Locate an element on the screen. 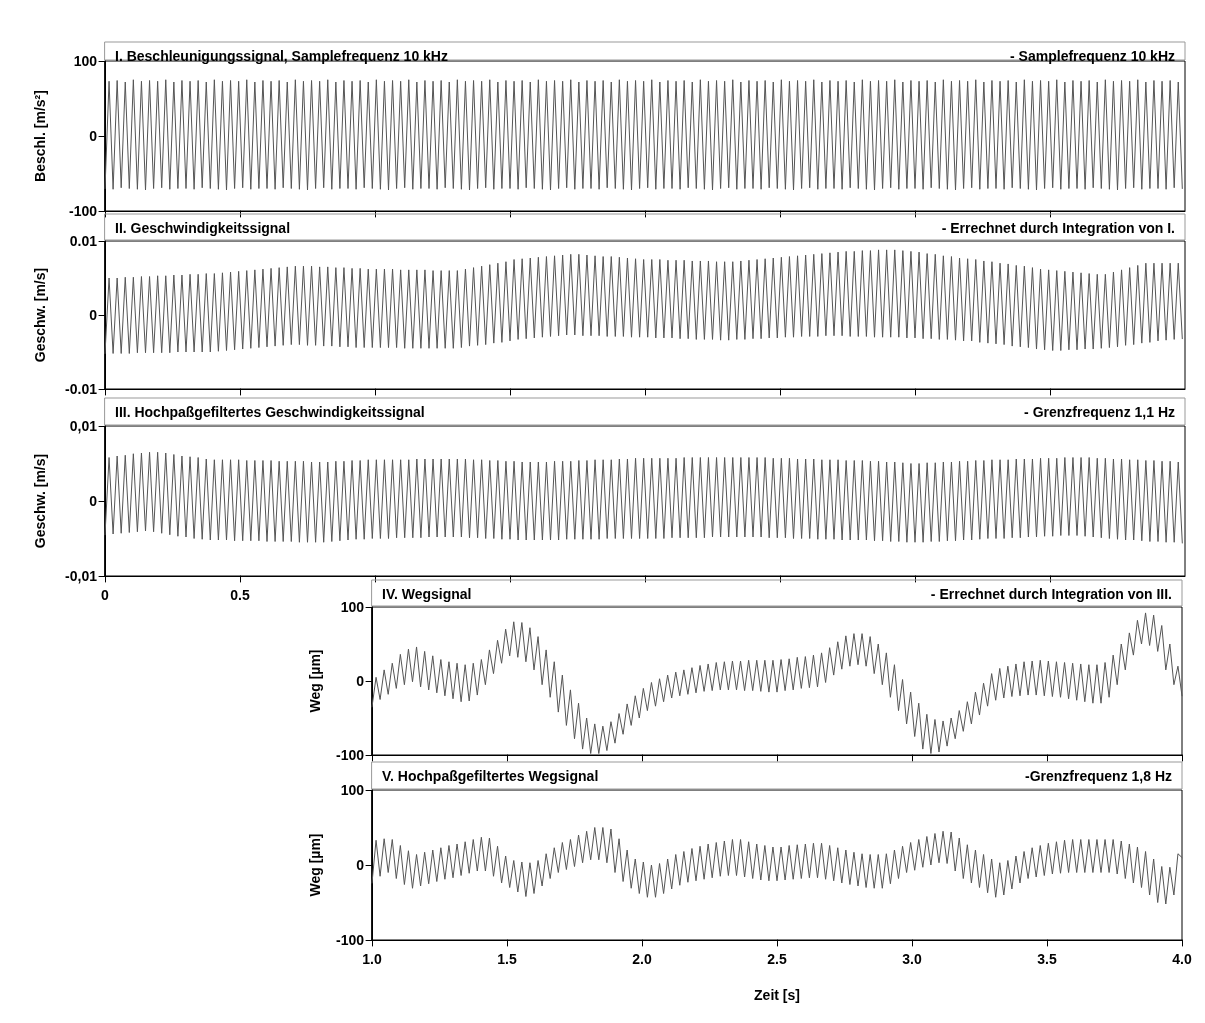  x-tick-label: 3.5 is located at coordinates (1047, 959).